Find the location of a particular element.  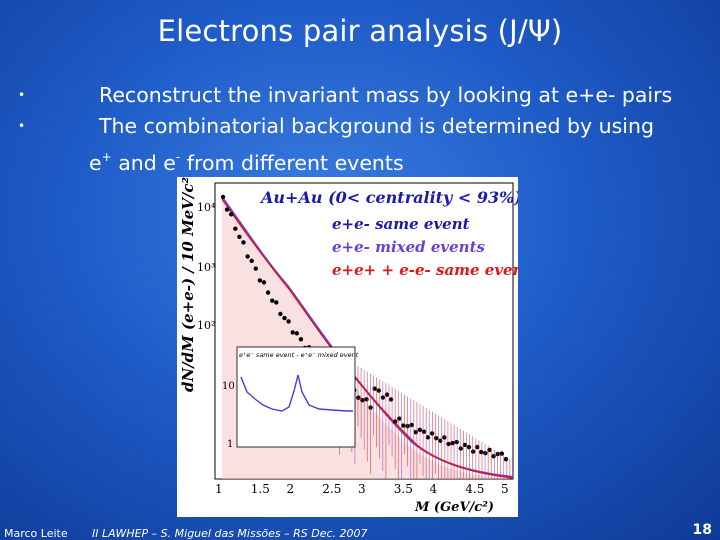

x-tick-label: 1.5 is located at coordinates (260, 489).